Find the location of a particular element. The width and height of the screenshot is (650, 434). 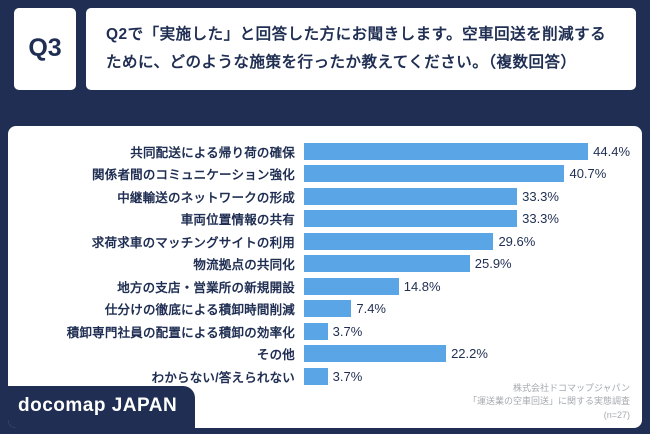

category-label: わからない/答えられない is located at coordinates (223, 377).